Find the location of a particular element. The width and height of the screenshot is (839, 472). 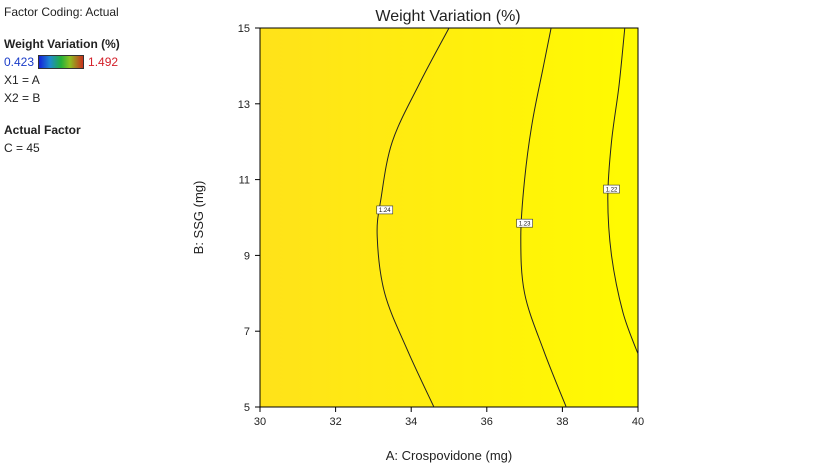

y-tick-label-5: 15 is located at coordinates (244, 29).